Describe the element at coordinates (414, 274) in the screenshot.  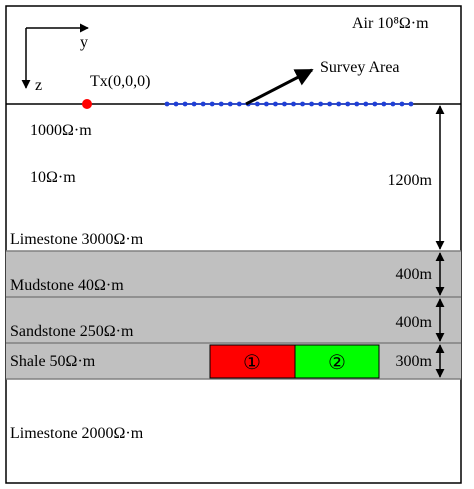
I see `thickness-label-mudstone: 400m` at that location.